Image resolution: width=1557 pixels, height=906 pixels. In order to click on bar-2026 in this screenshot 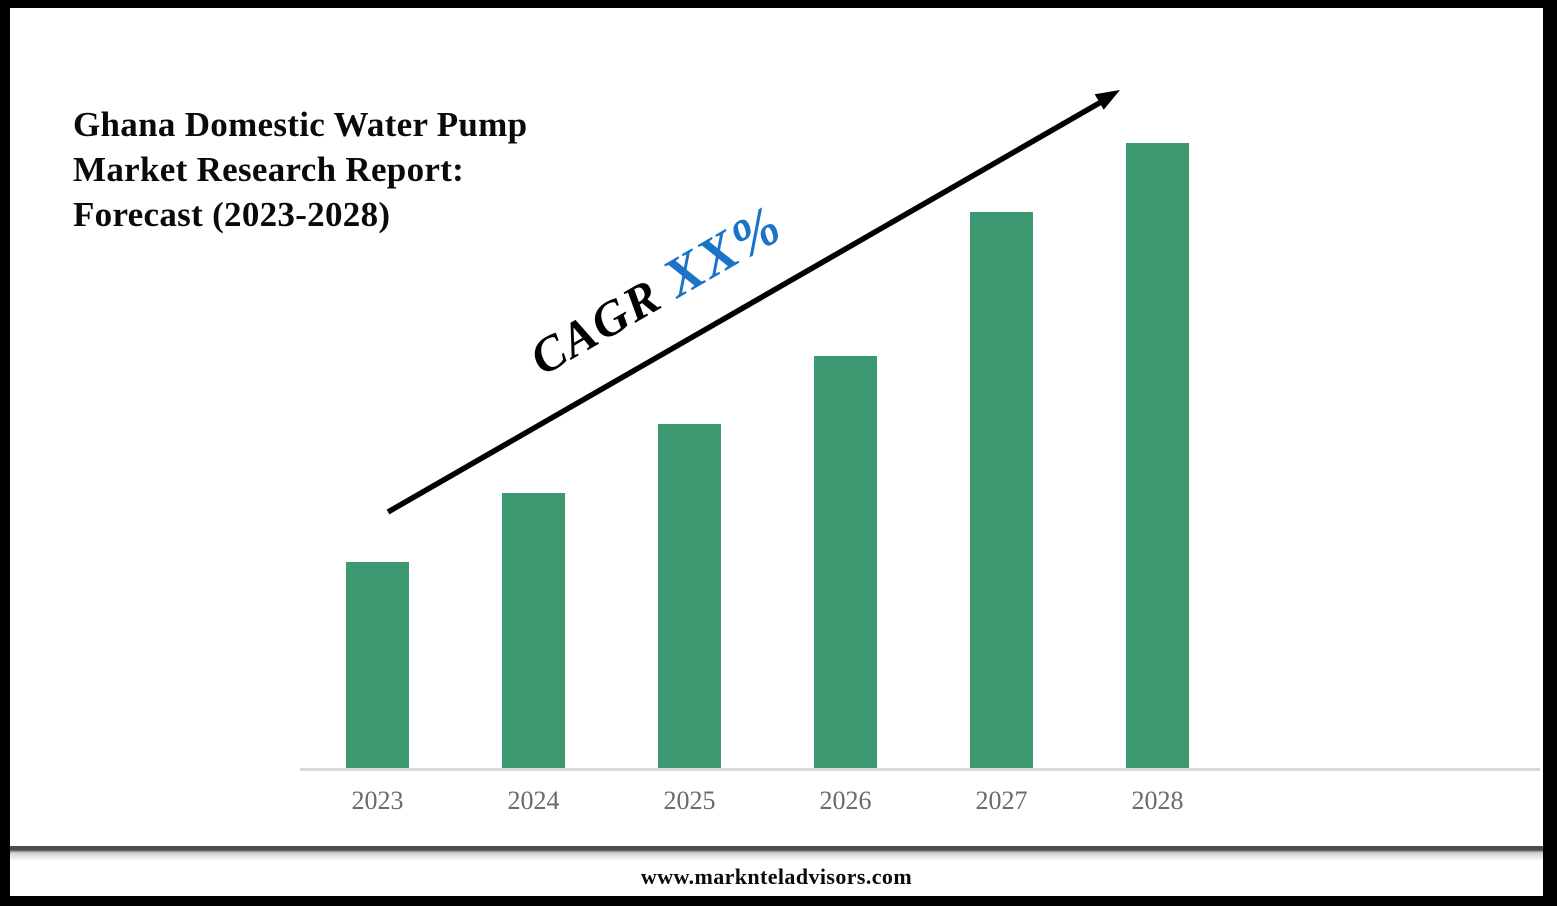, I will do `click(845, 561)`.